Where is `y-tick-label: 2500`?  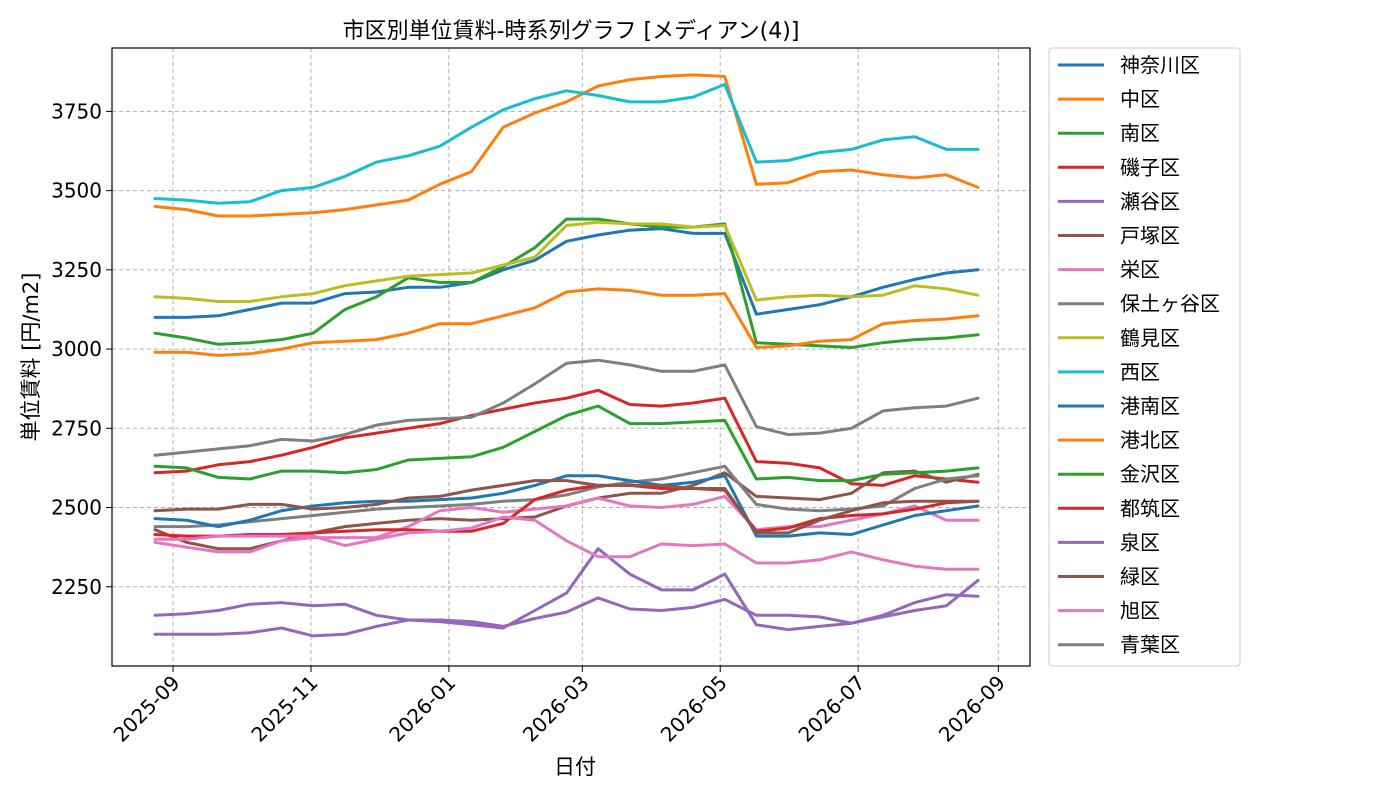 y-tick-label: 2500 is located at coordinates (76, 508).